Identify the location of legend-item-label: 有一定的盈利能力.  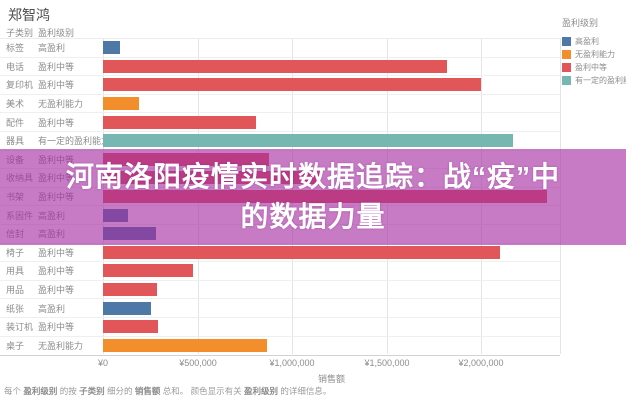
(600, 80).